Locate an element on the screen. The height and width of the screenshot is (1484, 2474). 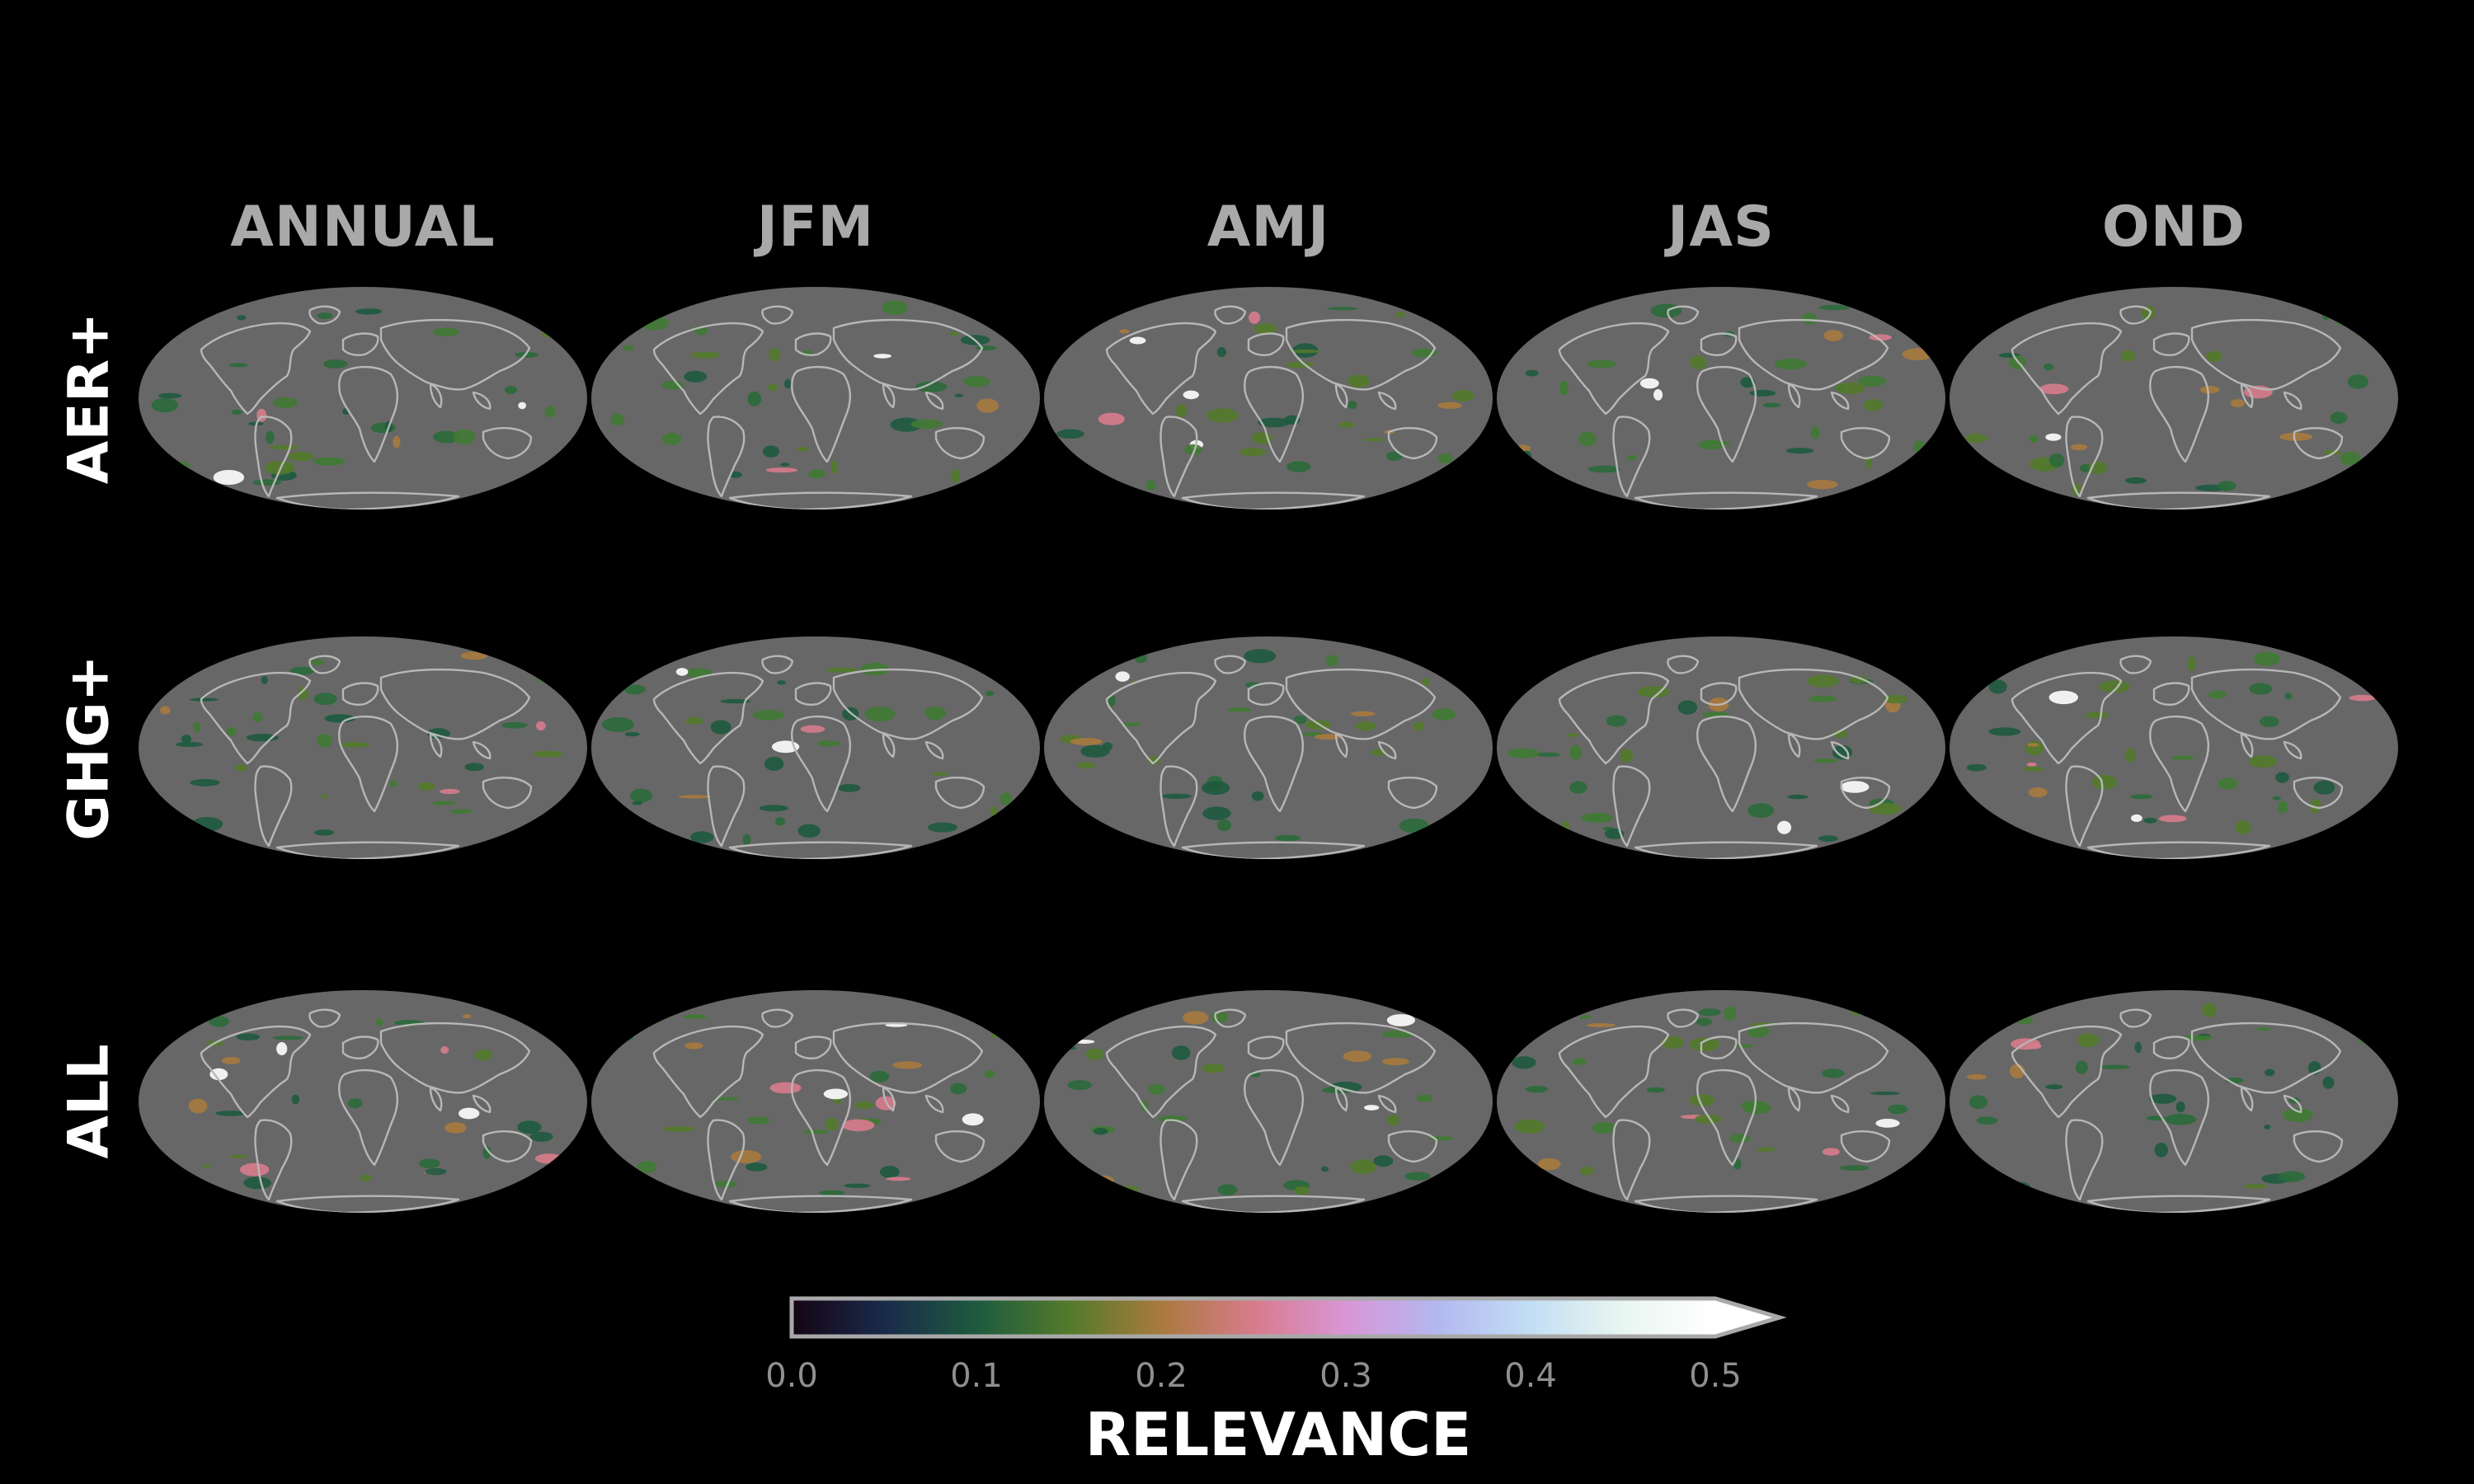
colorbar-title: RELEVANCE is located at coordinates (1278, 1434).